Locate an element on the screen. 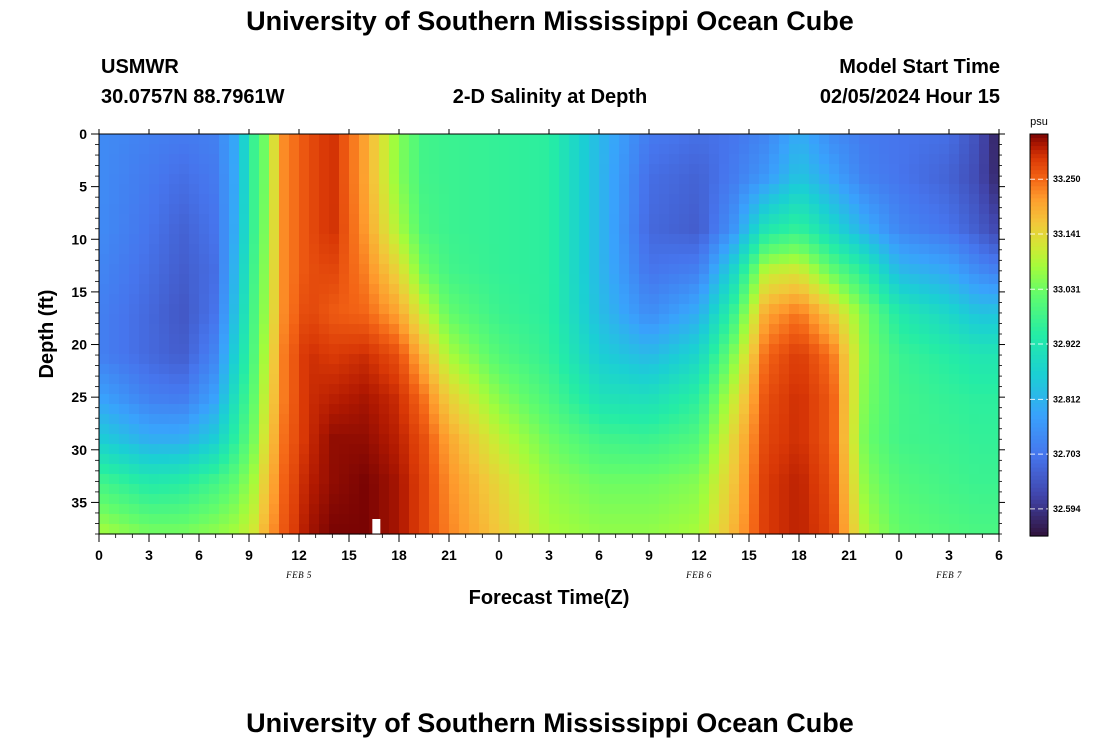 The image size is (1100, 750). x-tick-label: 9 is located at coordinates (249, 555).